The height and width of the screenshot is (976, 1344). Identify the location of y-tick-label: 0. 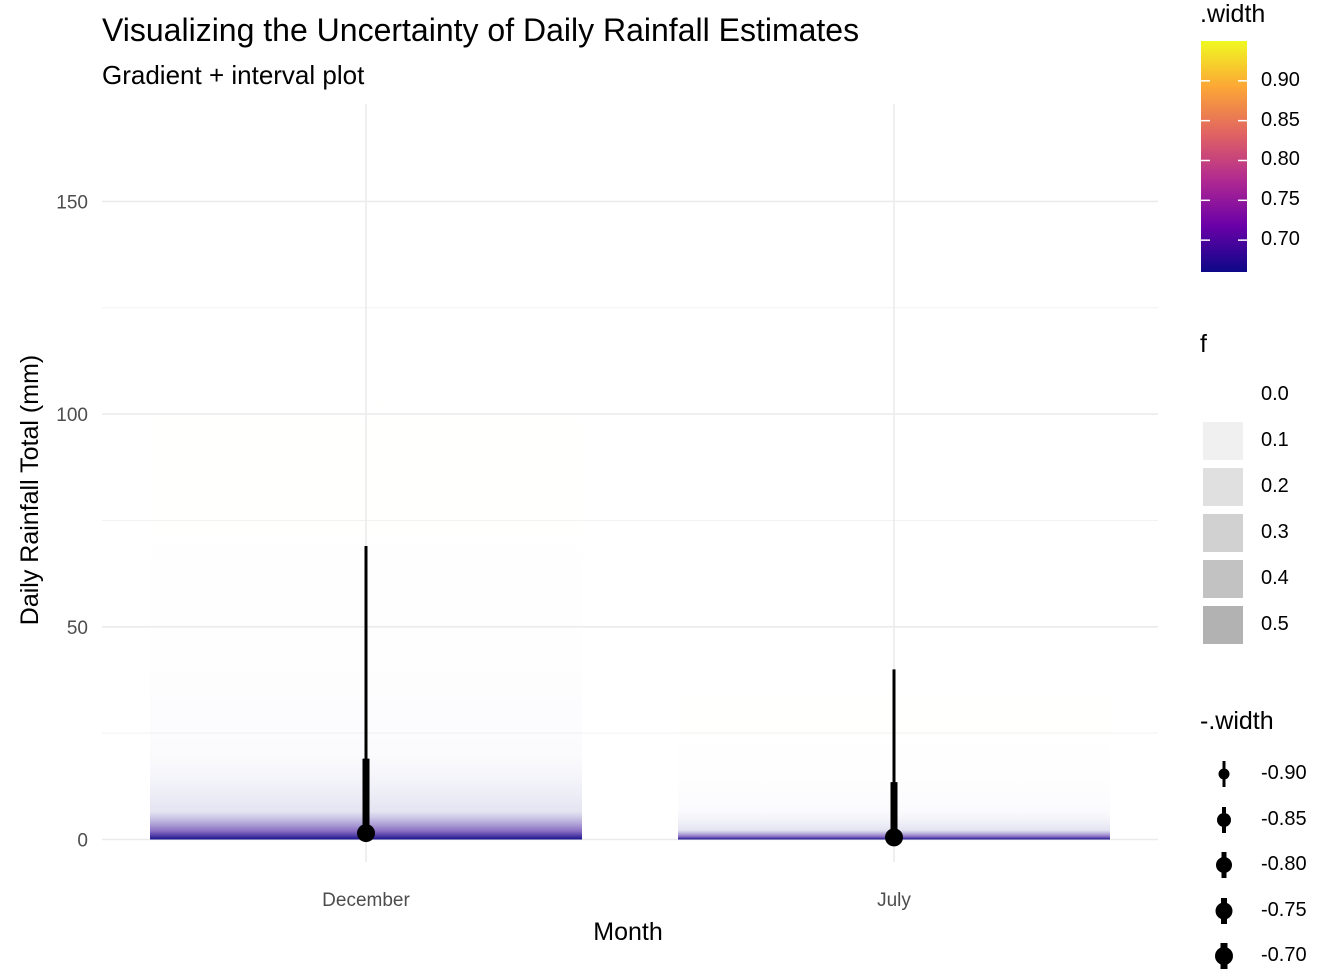
(82, 841).